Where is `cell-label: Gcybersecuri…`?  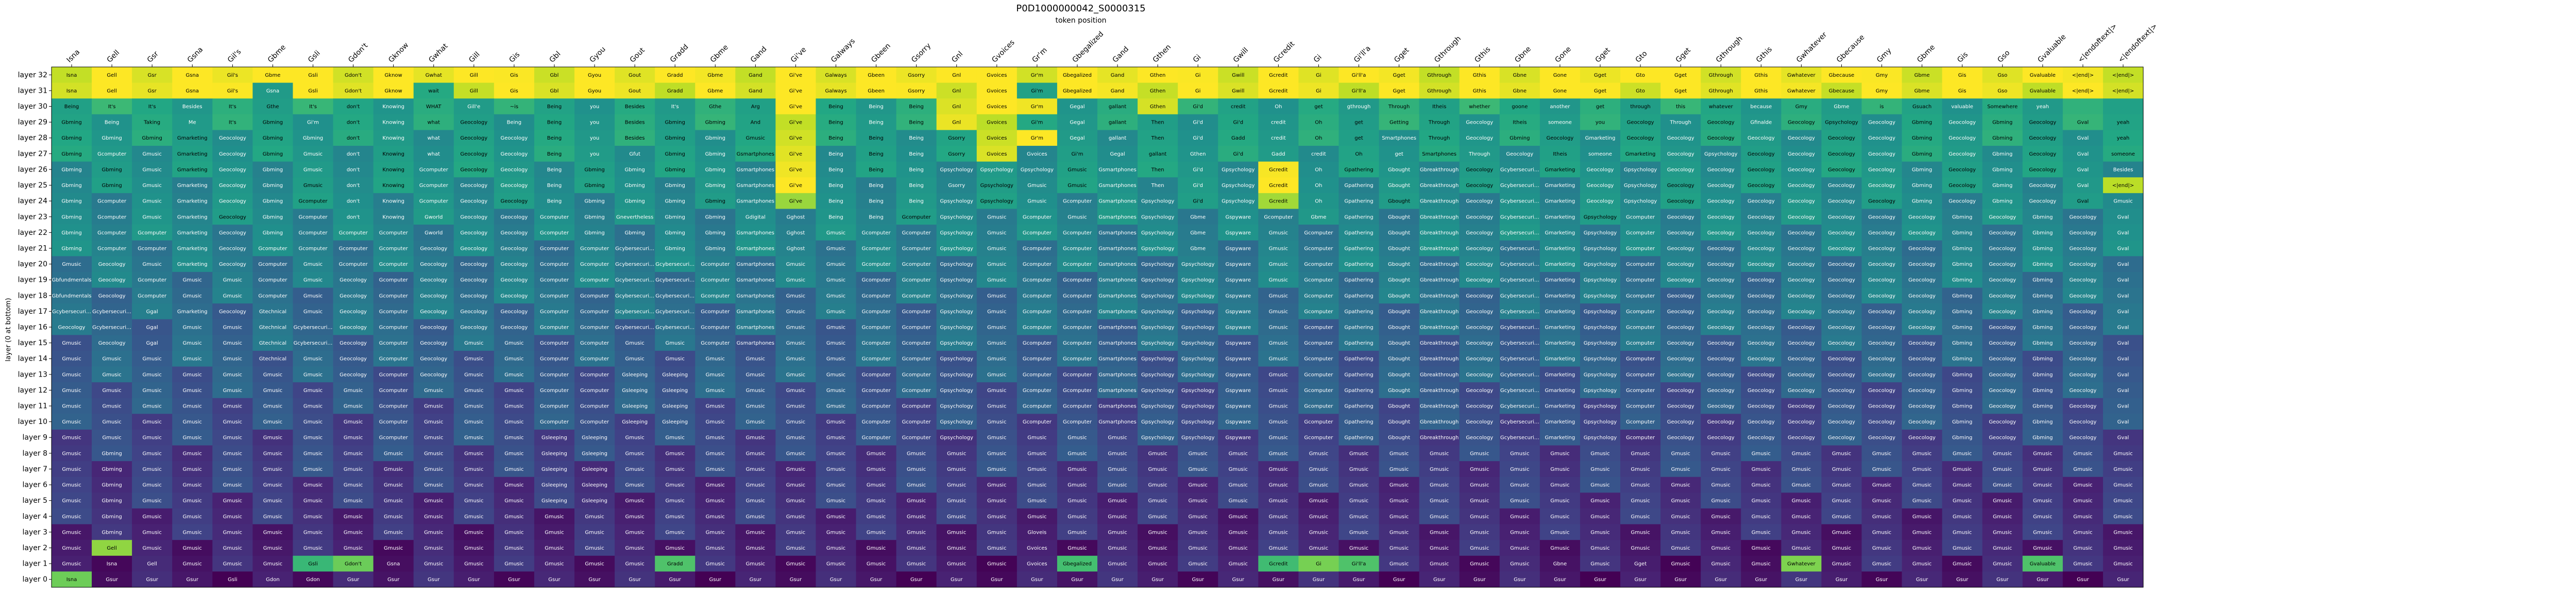 cell-label: Gcybersecuri… is located at coordinates (313, 343).